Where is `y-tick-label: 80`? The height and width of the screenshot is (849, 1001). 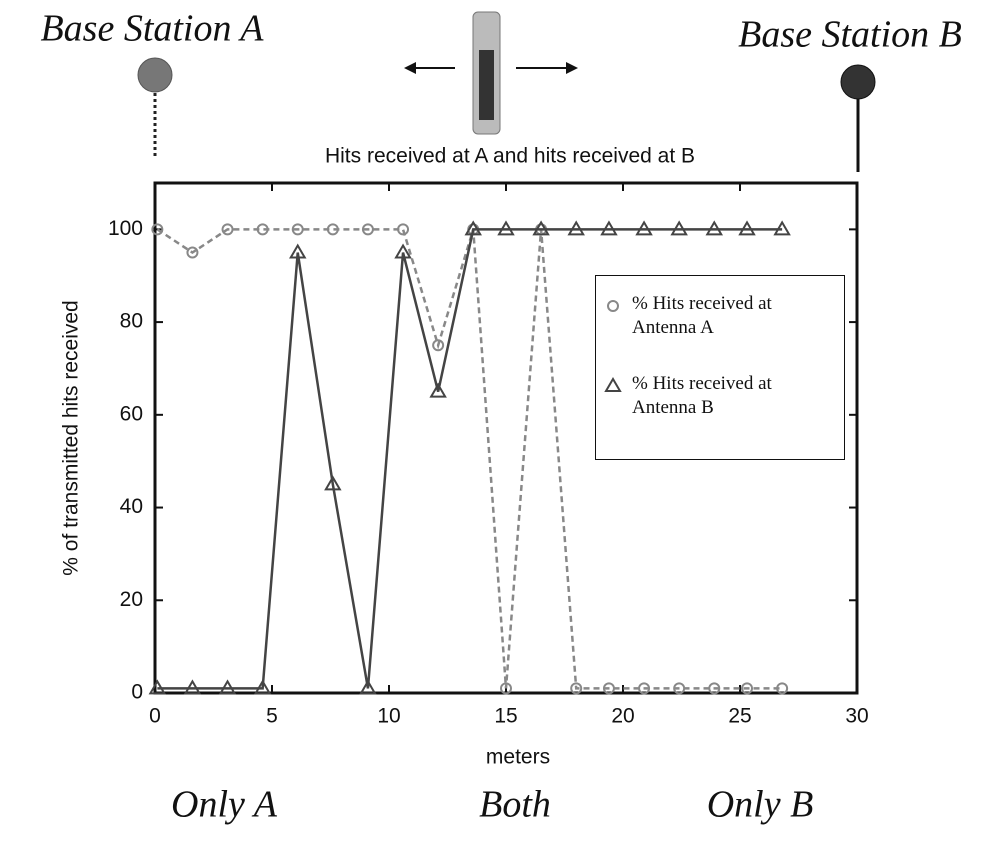
y-tick-label: 80 is located at coordinates (131, 321).